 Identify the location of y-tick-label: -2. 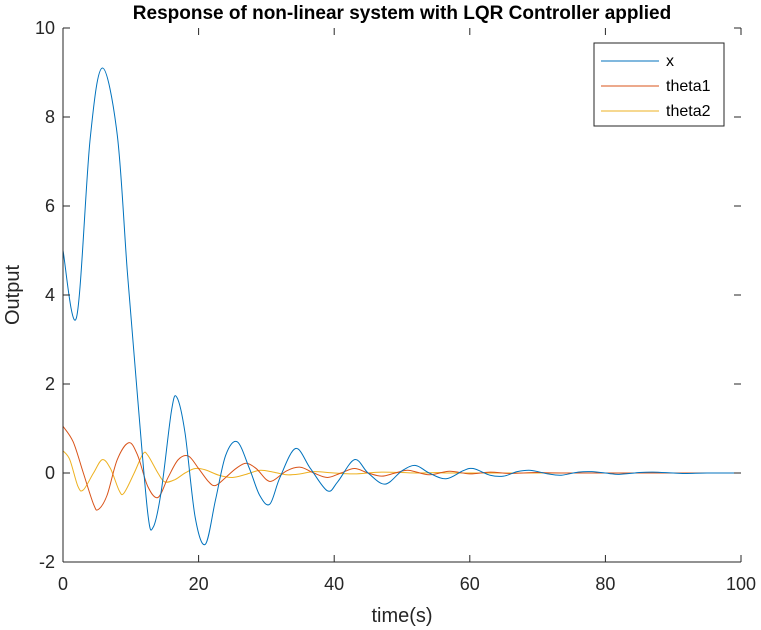
(47, 562).